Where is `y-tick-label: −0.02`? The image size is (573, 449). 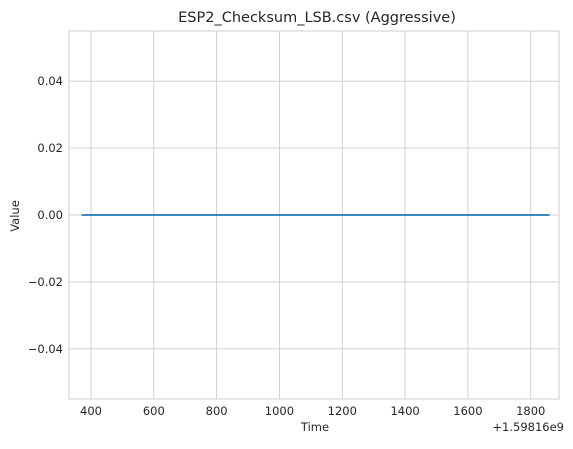 y-tick-label: −0.02 is located at coordinates (45, 282).